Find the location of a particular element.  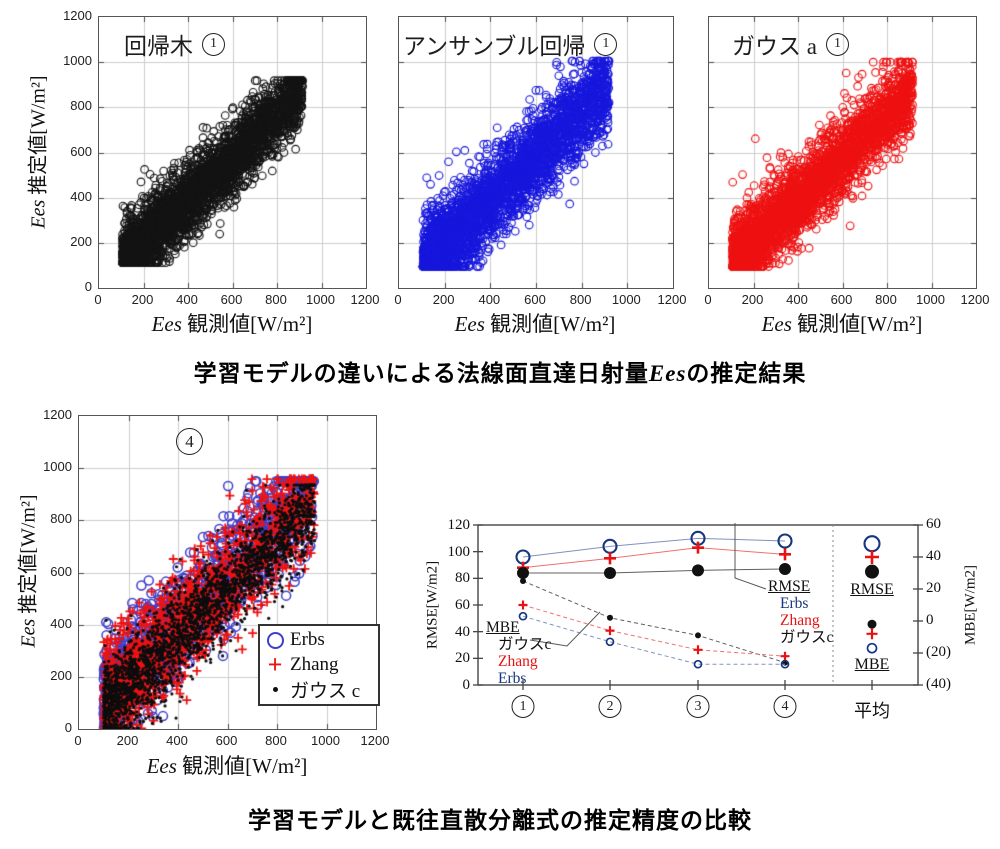

avg-rmse-text: RMSE is located at coordinates (872, 589).